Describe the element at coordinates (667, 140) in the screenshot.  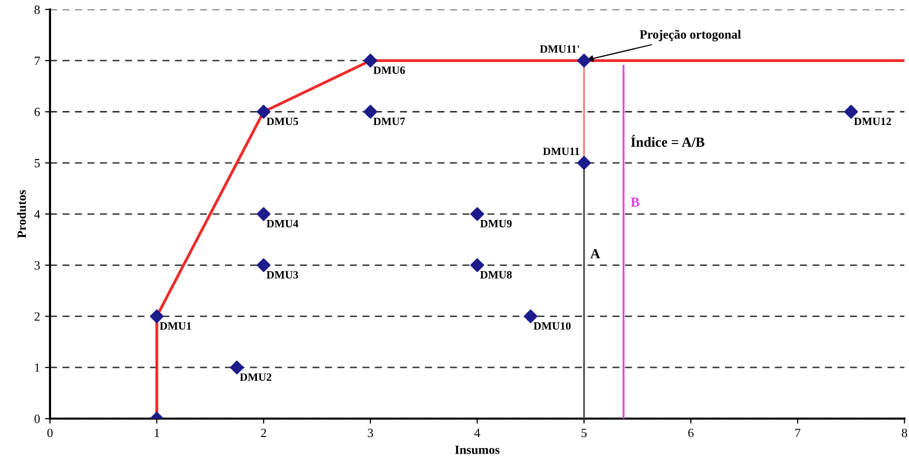
I see `annotation: Índice = A/B` at that location.